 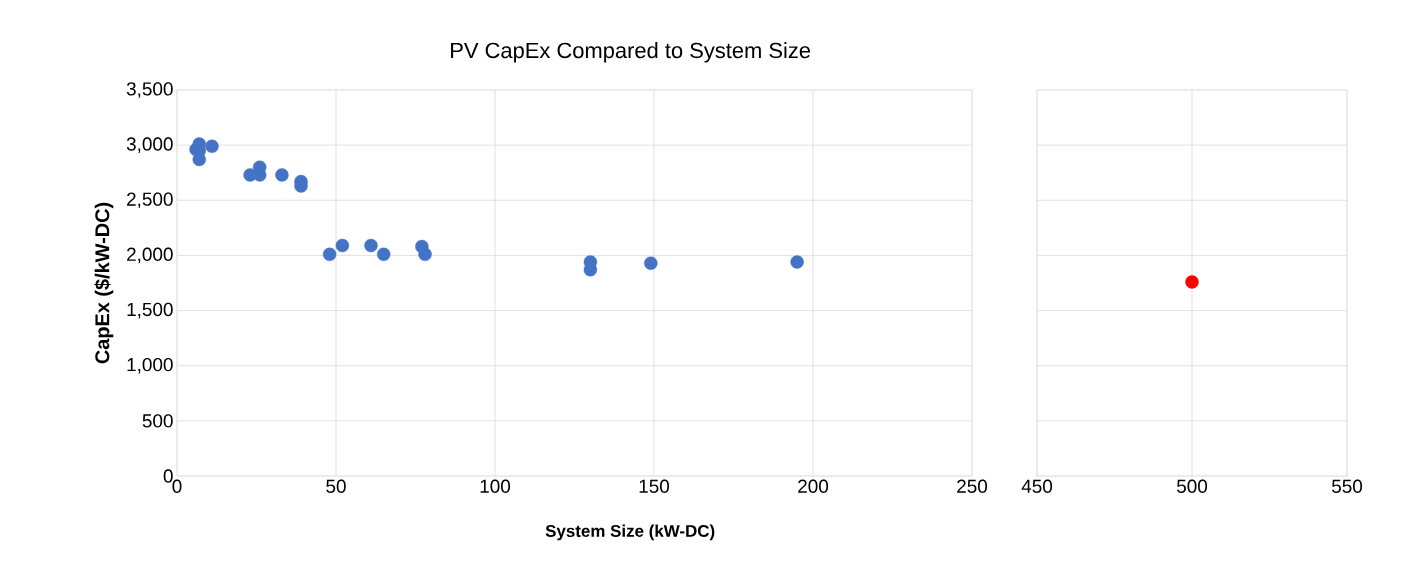 I want to click on x-tick-label: 200, so click(x=813, y=486).